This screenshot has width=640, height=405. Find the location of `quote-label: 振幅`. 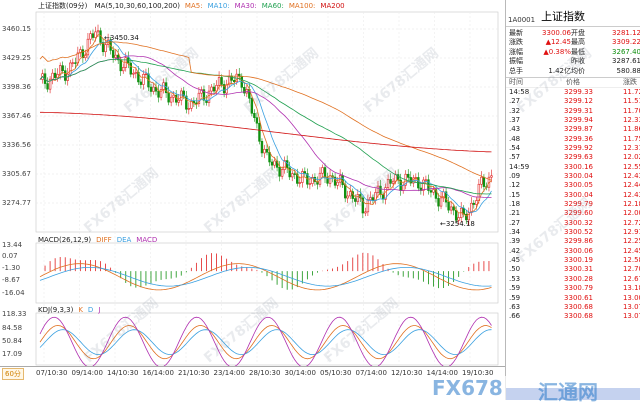

quote-label: 振幅 is located at coordinates (516, 61).